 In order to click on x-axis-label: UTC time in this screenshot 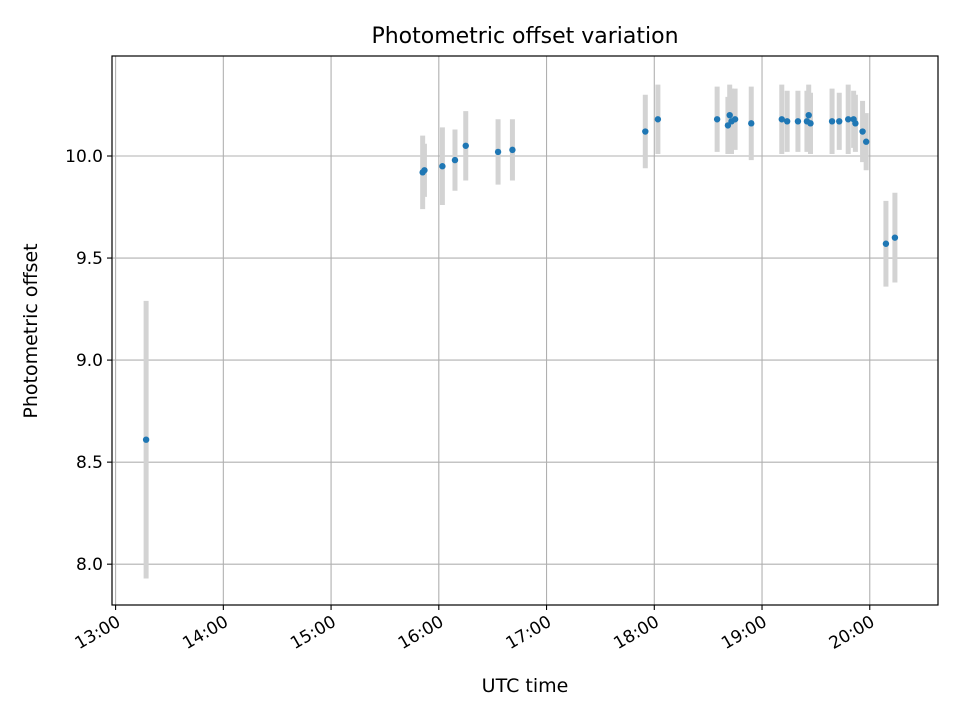, I will do `click(525, 686)`.